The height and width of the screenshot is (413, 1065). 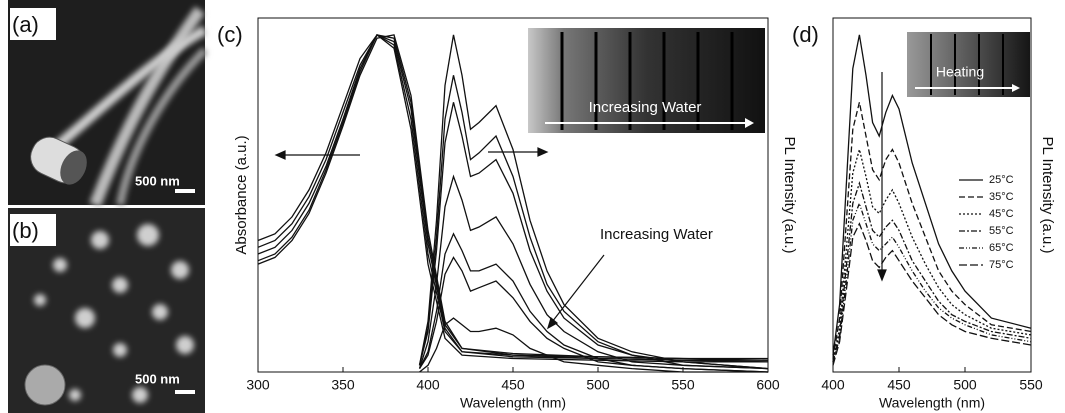 I want to click on legend-label: 65°C, so click(x=1001, y=248).